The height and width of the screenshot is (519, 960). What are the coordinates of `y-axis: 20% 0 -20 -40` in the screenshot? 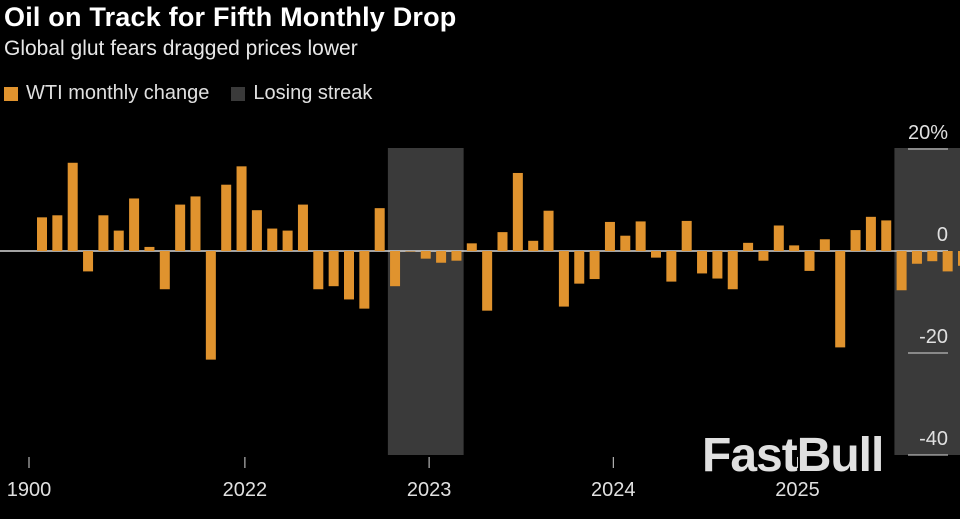 It's located at (928, 286).